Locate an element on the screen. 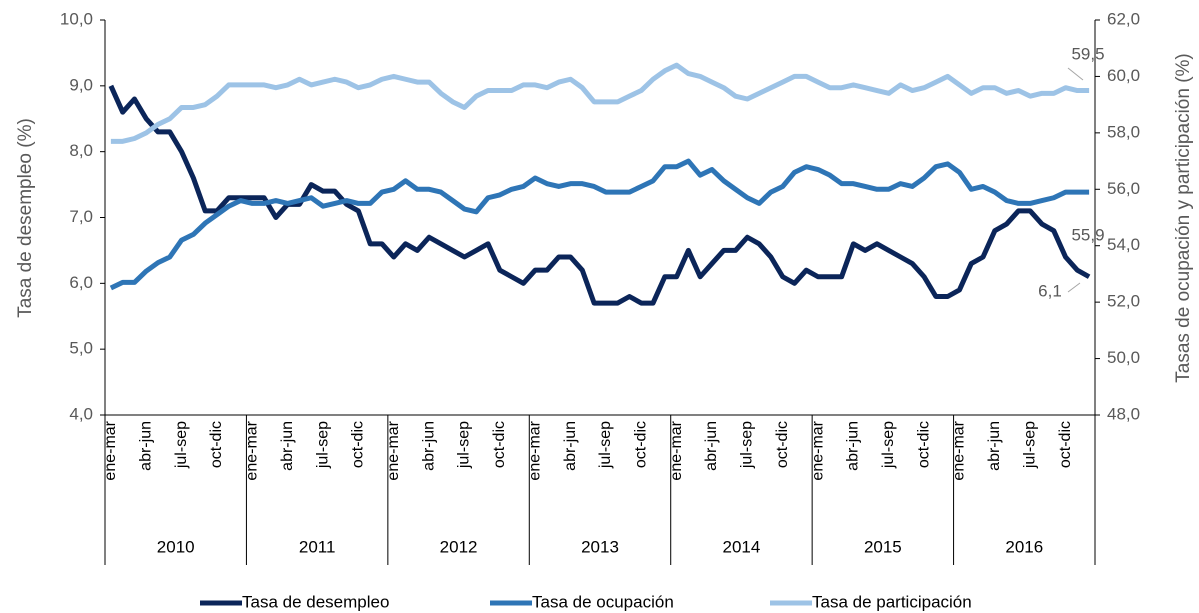  year-label: 2011 is located at coordinates (317, 546).